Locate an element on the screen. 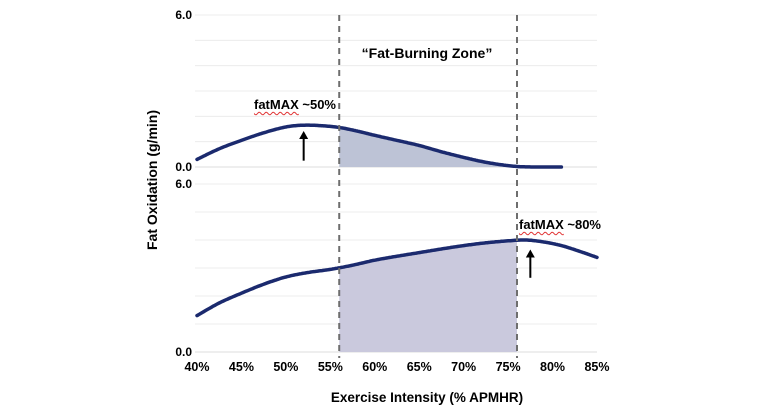 Image resolution: width=770 pixels, height=420 pixels. x-tick-label: 70% is located at coordinates (464, 367).